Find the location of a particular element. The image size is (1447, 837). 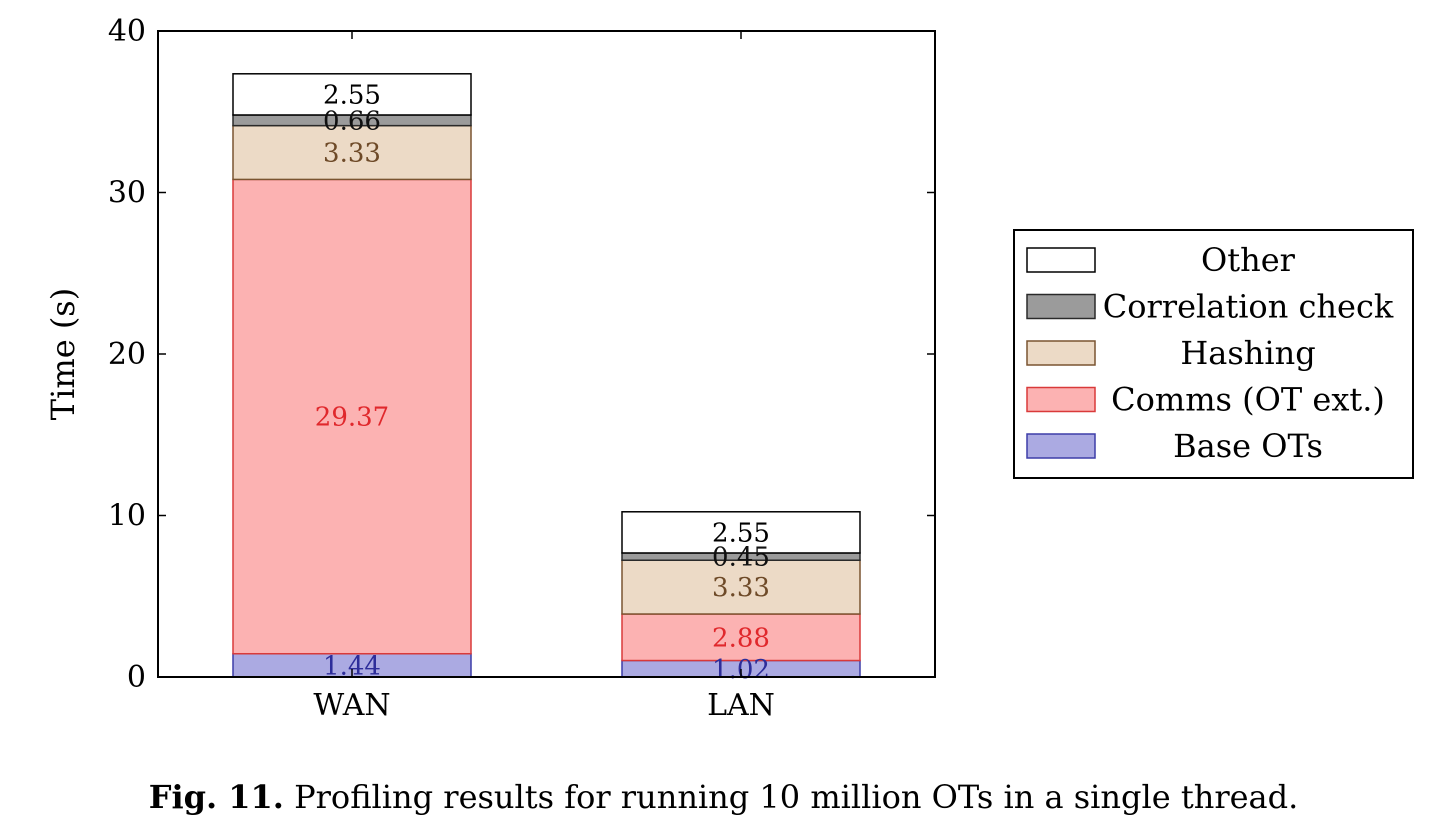

legend-swatch-other is located at coordinates (1061, 260).